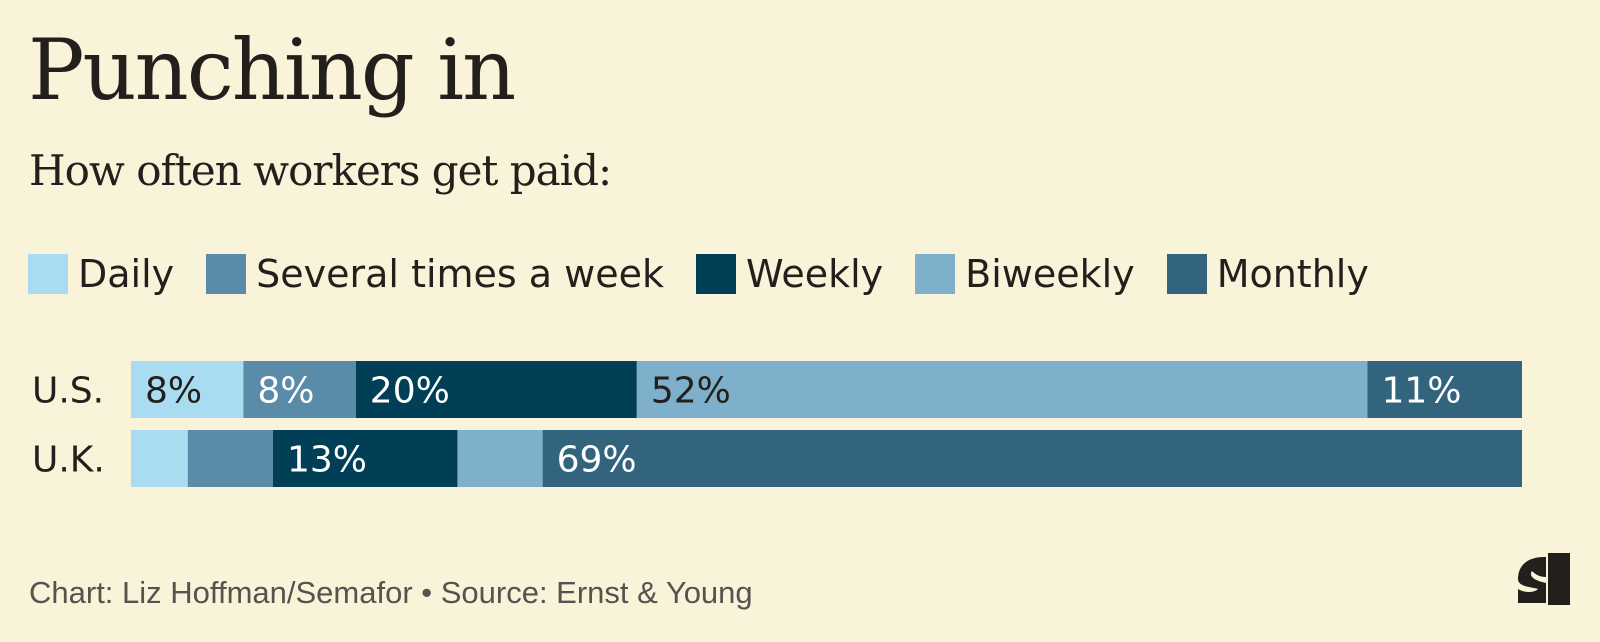  What do you see at coordinates (320, 170) in the screenshot?
I see `chart-subtitle: How often workers get paid:` at bounding box center [320, 170].